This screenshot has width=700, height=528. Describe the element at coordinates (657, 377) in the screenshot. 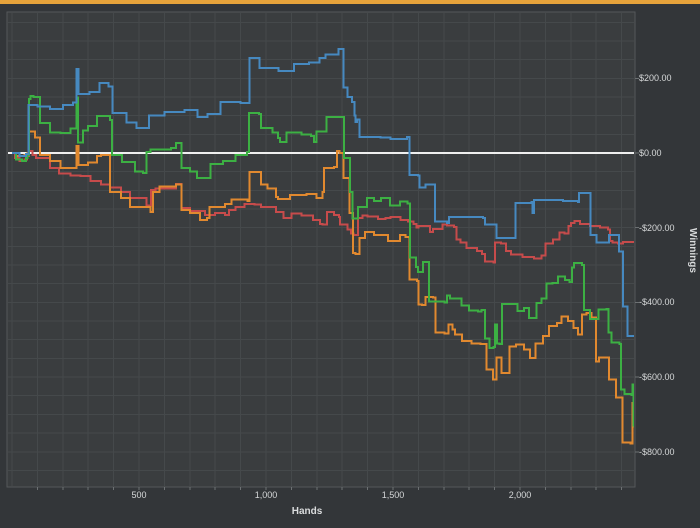

I see `y-tick-label: -$600.00` at that location.